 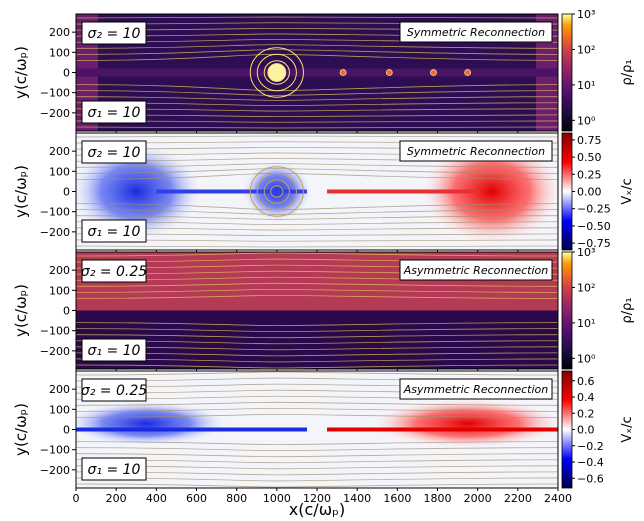 What do you see at coordinates (590, 478) in the screenshot?
I see `colorbar-tick-label: −0.6` at bounding box center [590, 478].